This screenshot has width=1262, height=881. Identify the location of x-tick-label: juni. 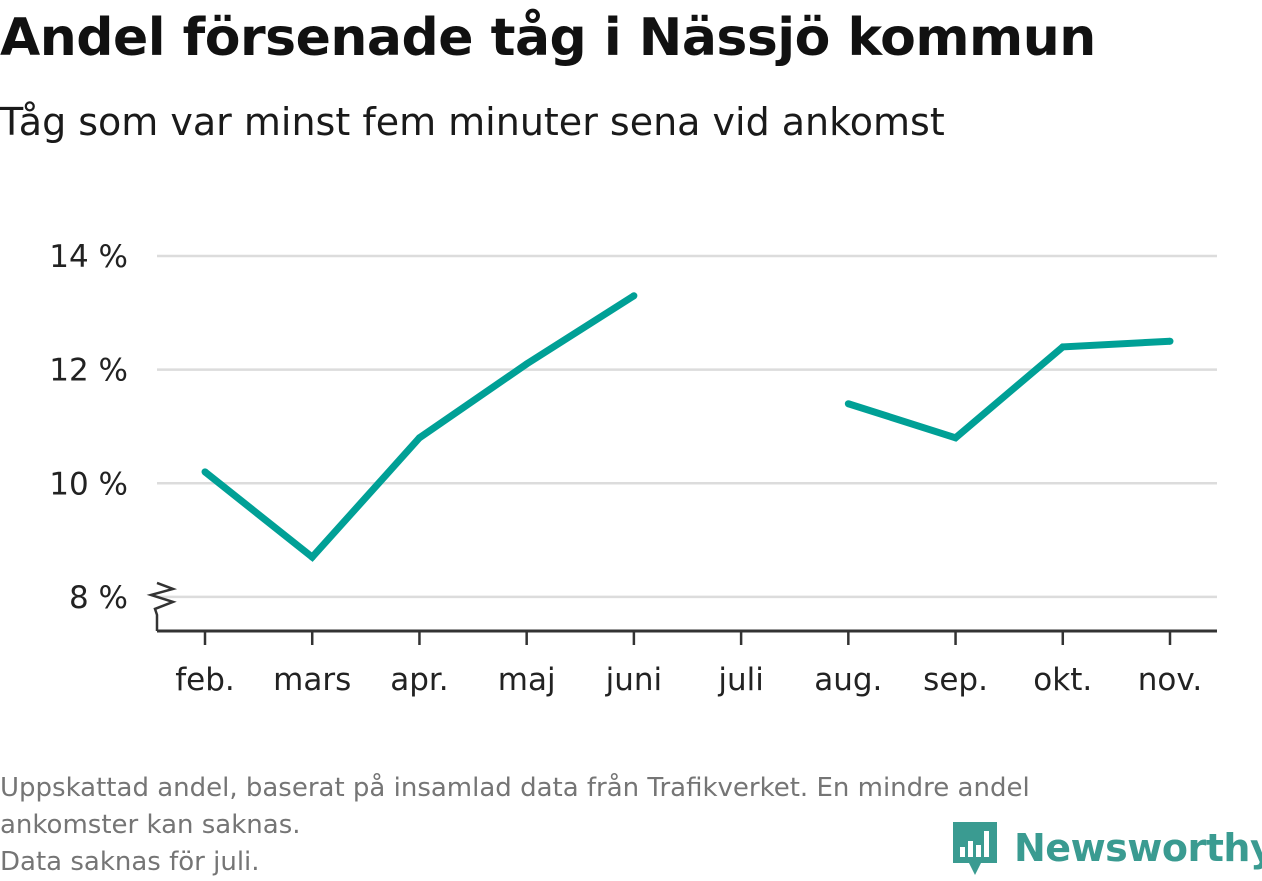
(634, 680).